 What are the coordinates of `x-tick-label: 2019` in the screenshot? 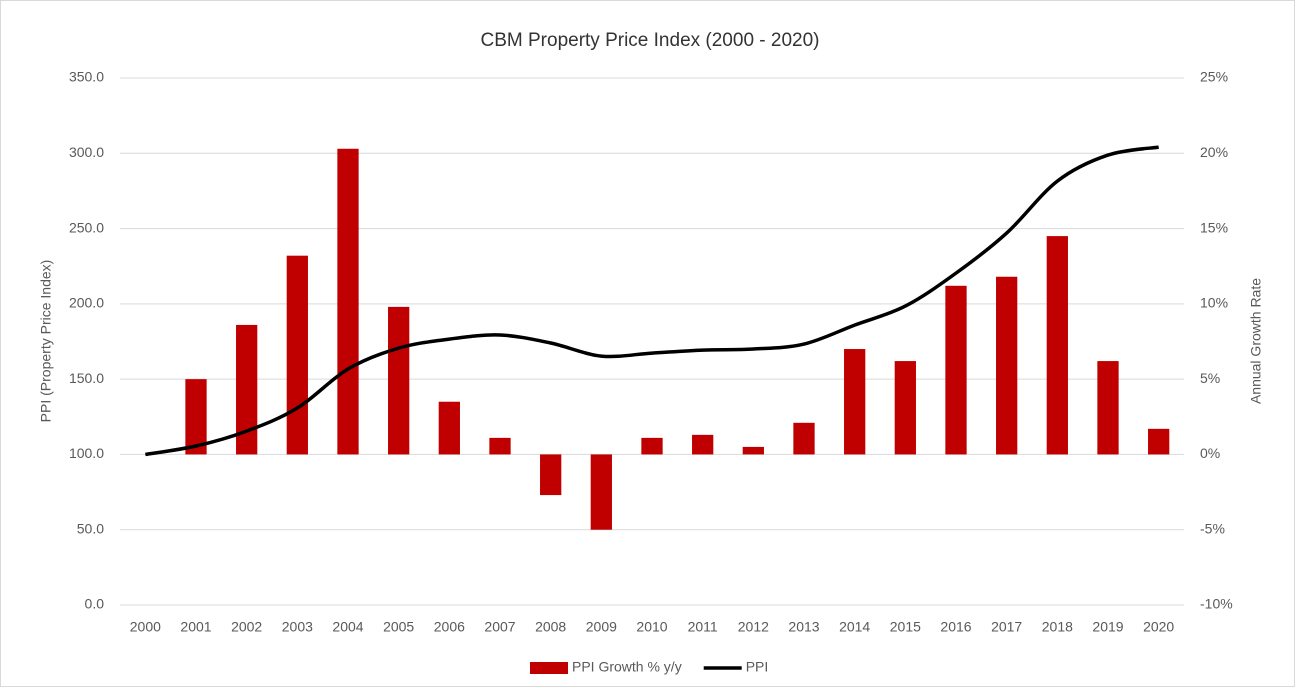 It's located at (1107, 627).